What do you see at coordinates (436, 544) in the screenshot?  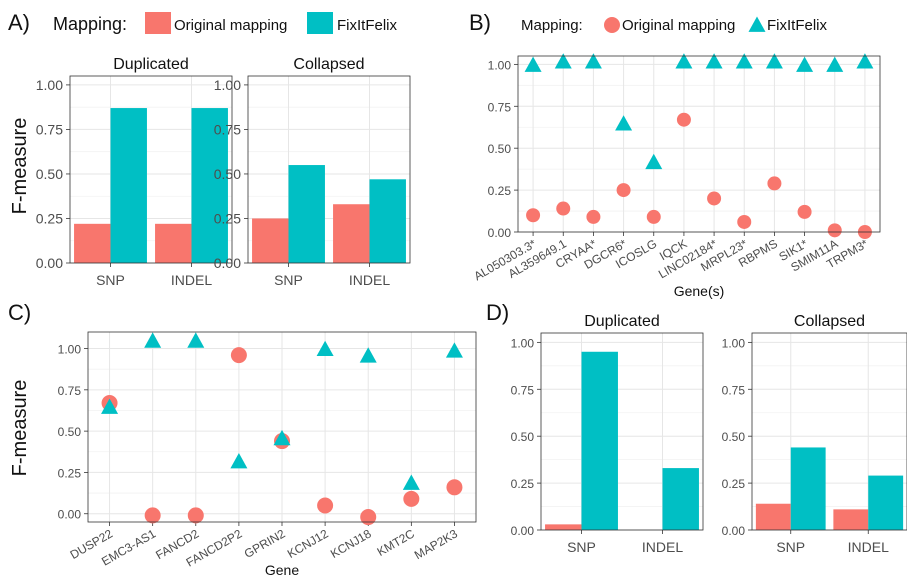 I see `x-tick-label: MAP2K3` at bounding box center [436, 544].